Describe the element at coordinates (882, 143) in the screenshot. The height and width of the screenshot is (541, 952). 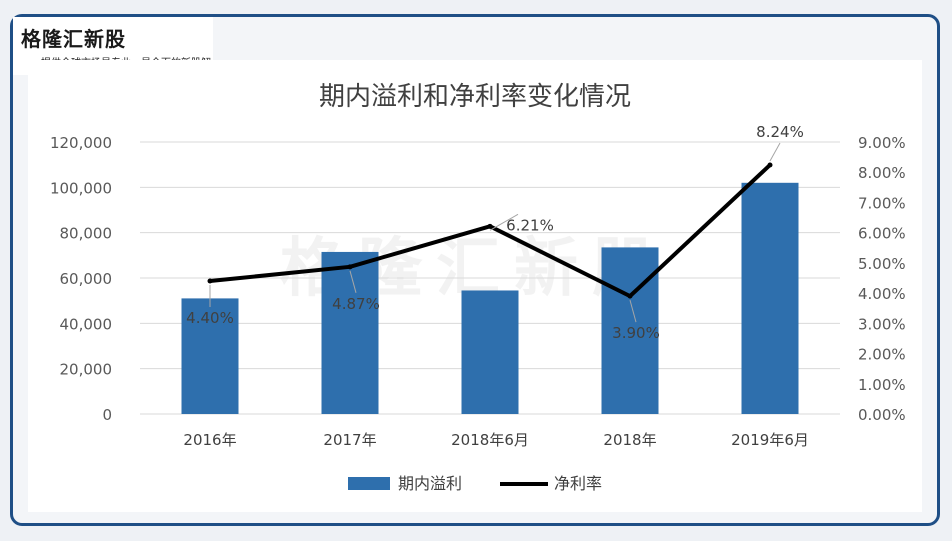
I see `y-right-tick-label: 9.00%` at that location.